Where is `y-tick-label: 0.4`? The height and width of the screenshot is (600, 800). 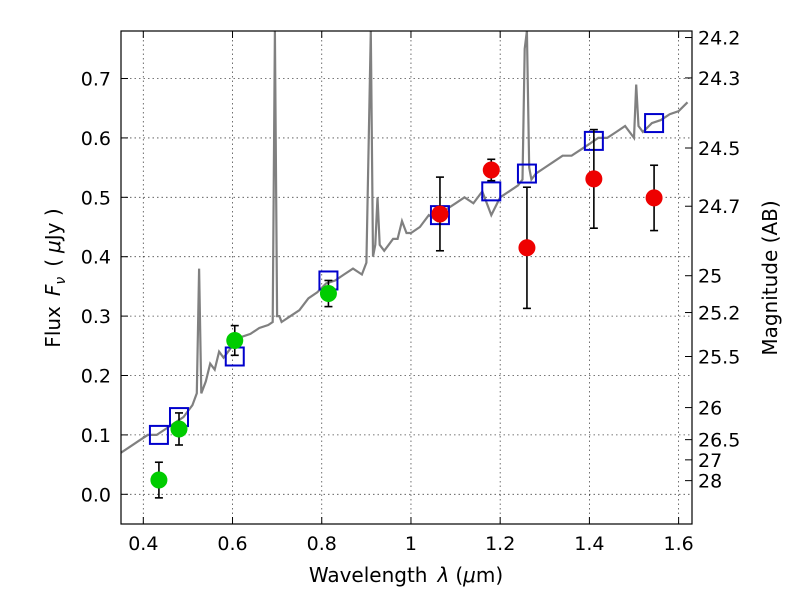
y-tick-label: 0.4 is located at coordinates (96, 258).